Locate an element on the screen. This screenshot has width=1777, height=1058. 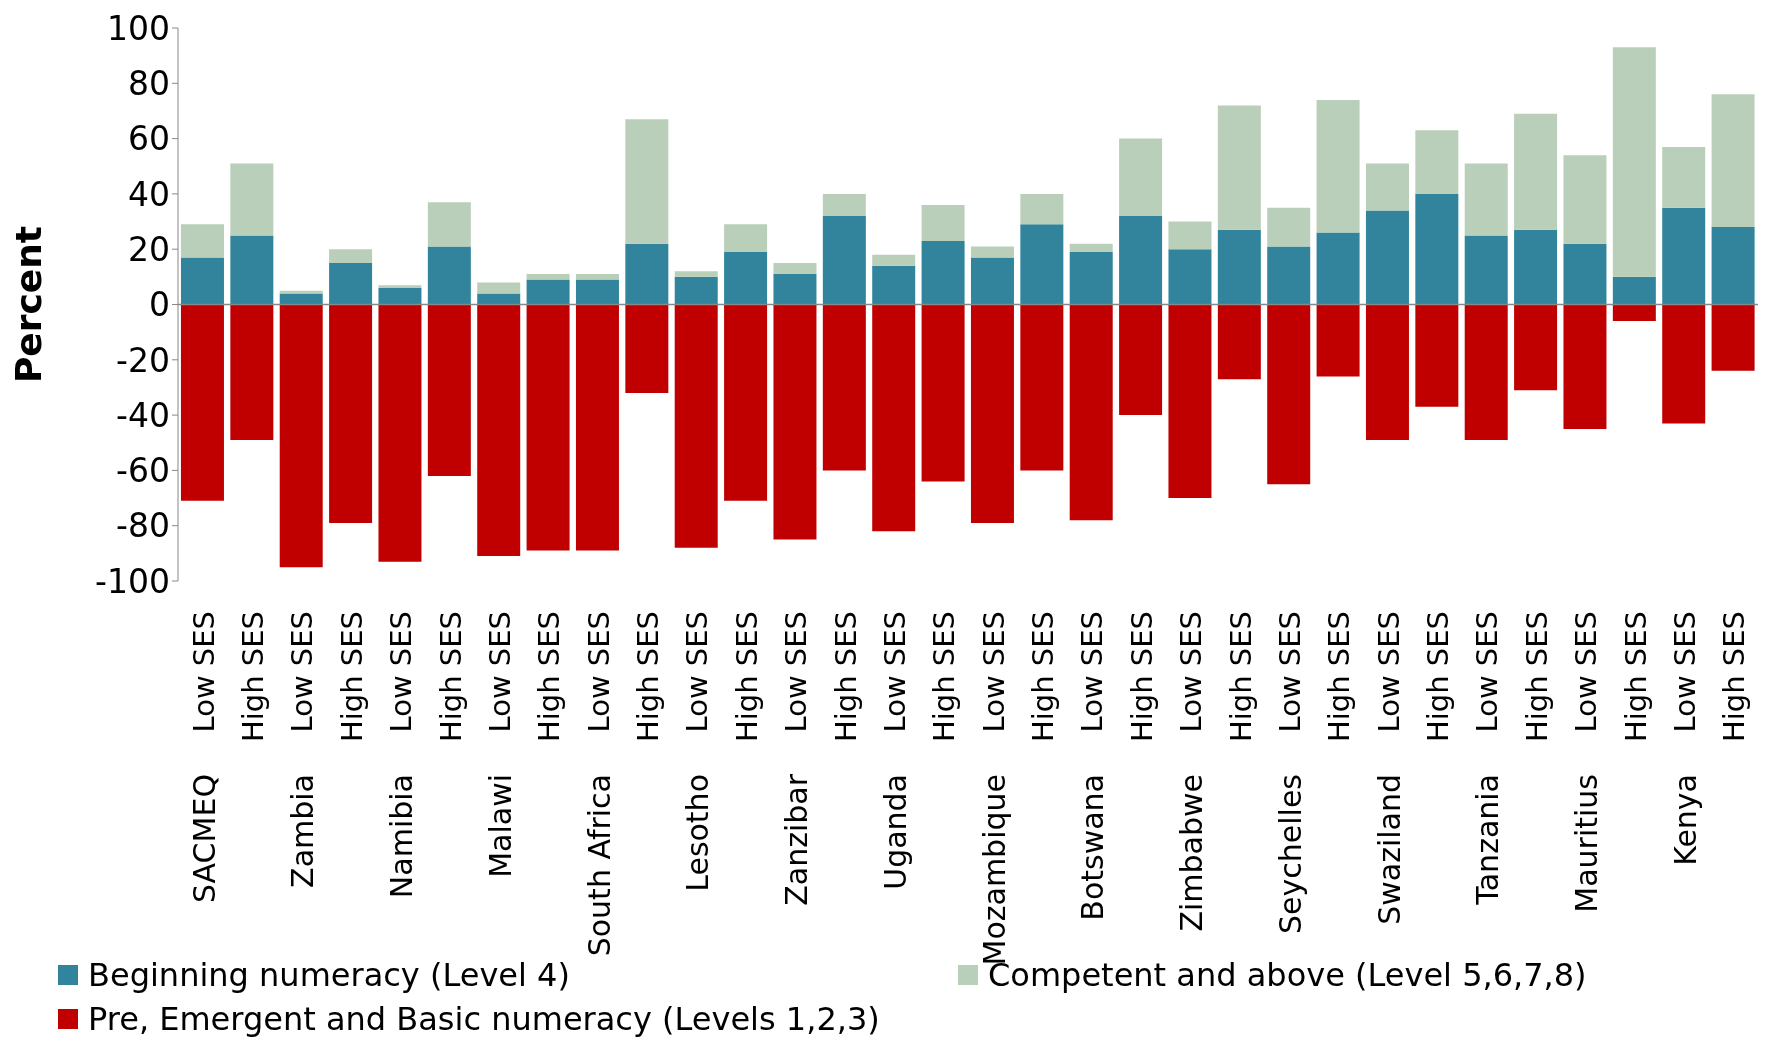
y-tick-label: 80 is located at coordinates (149, 84).